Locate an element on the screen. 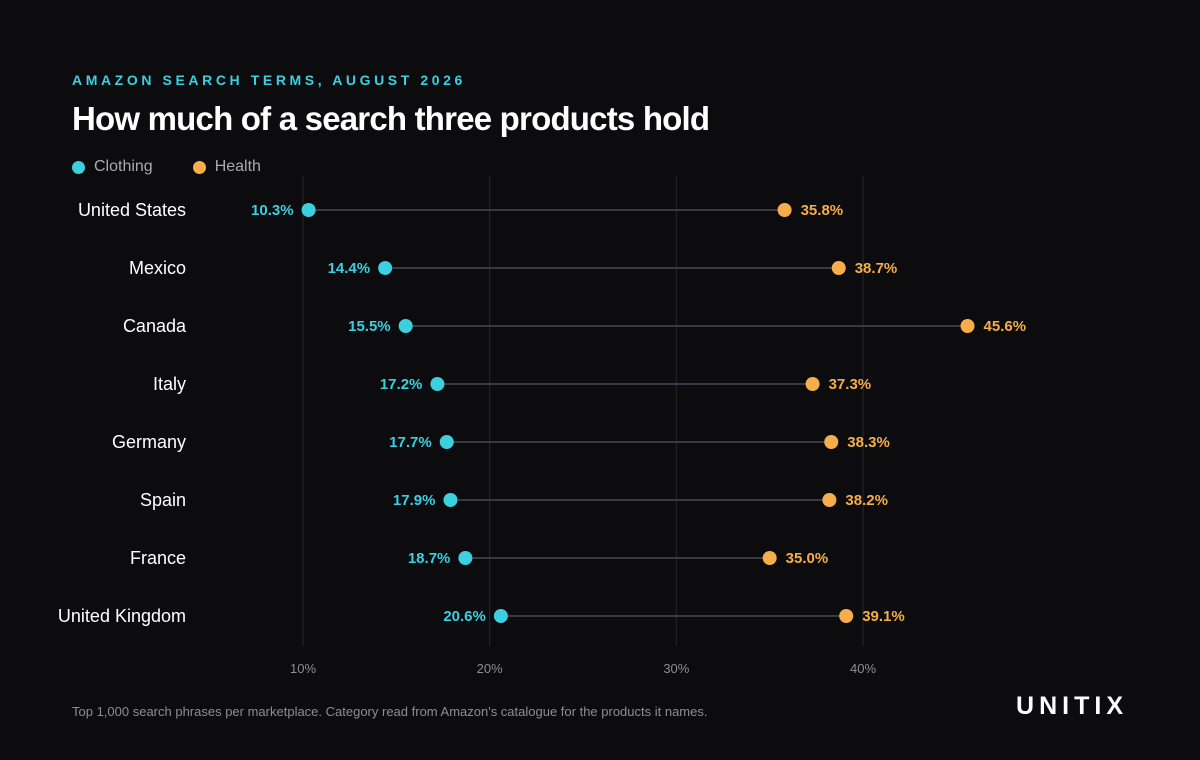  clothing-value-label: 18.7% is located at coordinates (429, 558).